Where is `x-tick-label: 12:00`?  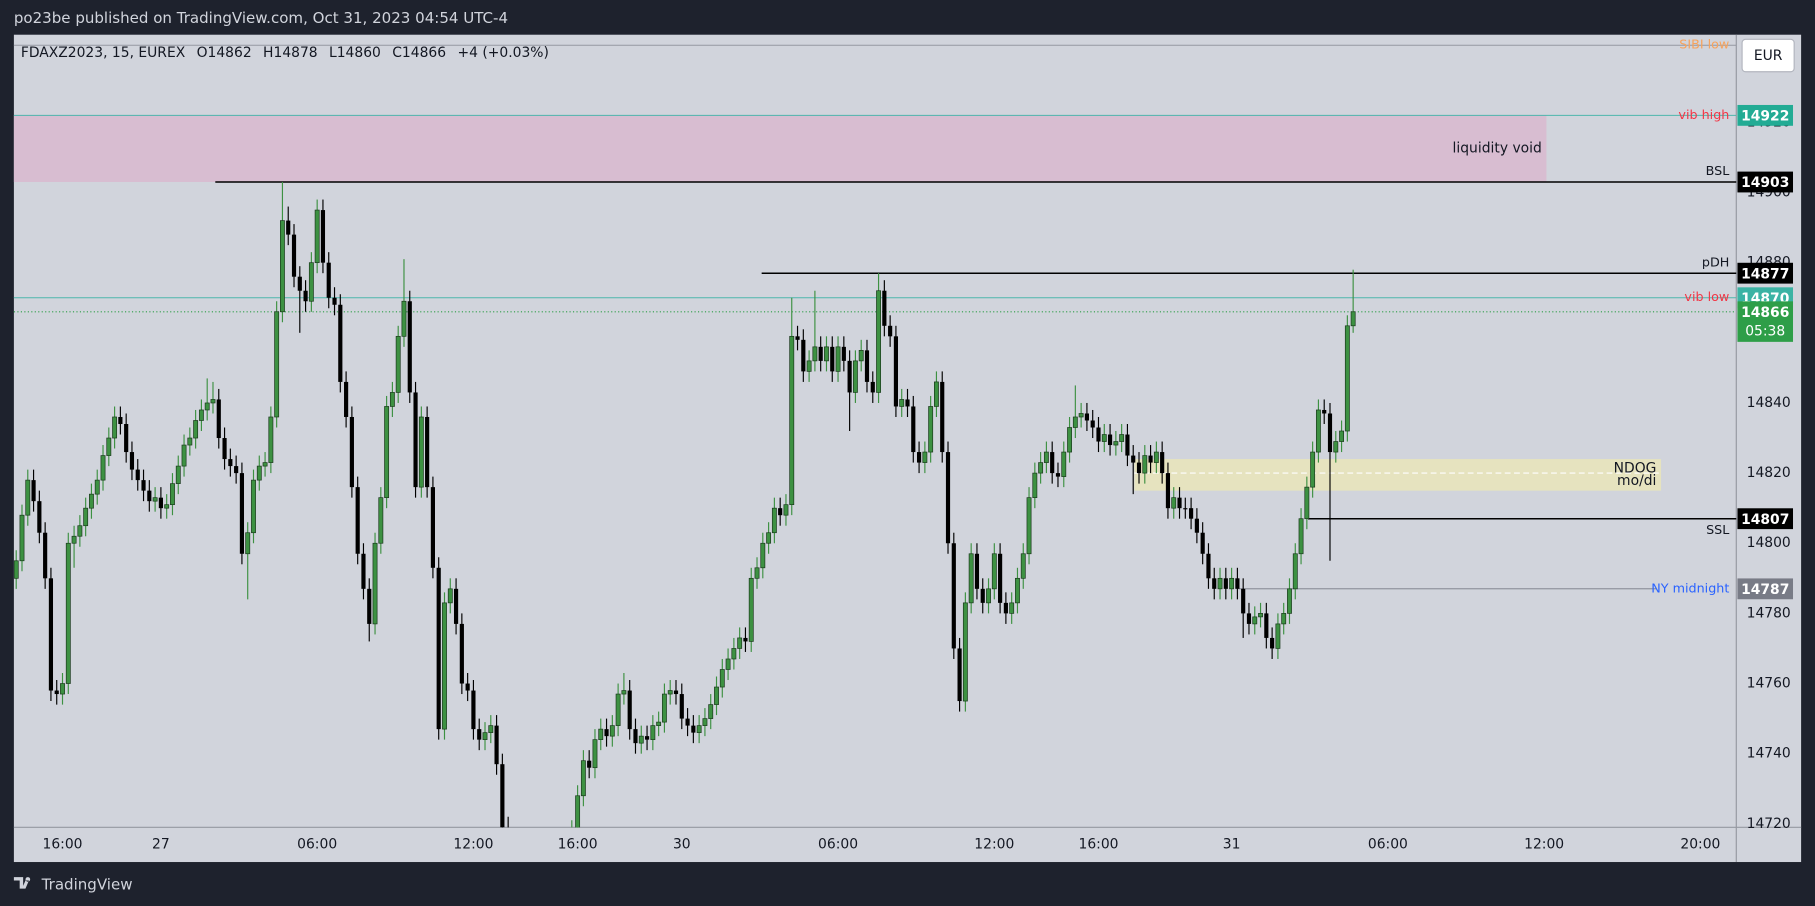 x-tick-label: 12:00 is located at coordinates (994, 845).